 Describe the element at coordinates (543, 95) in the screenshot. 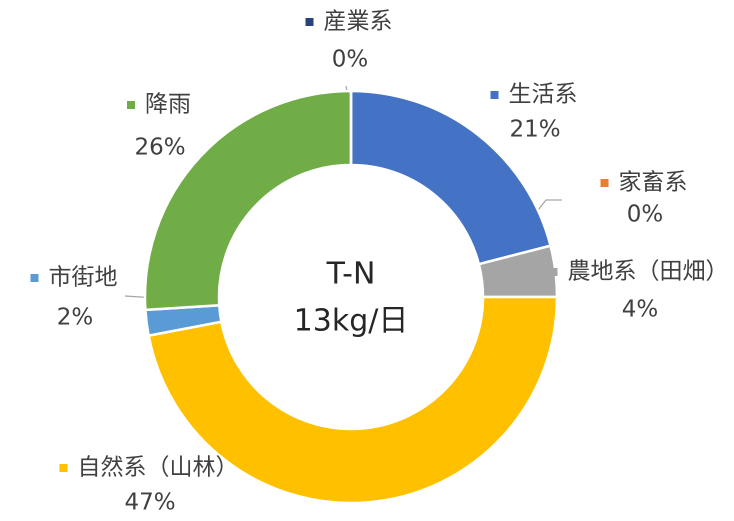

I see `data-label-name: 生活系` at that location.